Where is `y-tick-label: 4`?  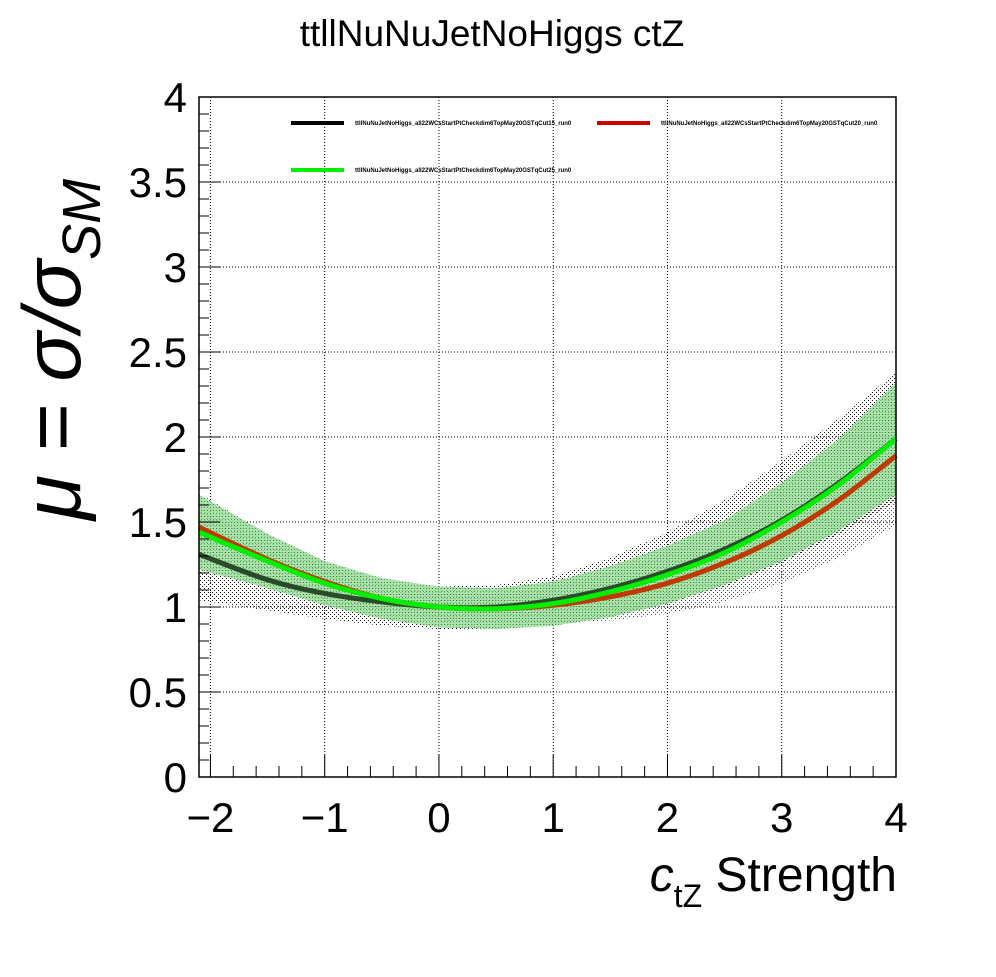
y-tick-label: 4 is located at coordinates (175, 97).